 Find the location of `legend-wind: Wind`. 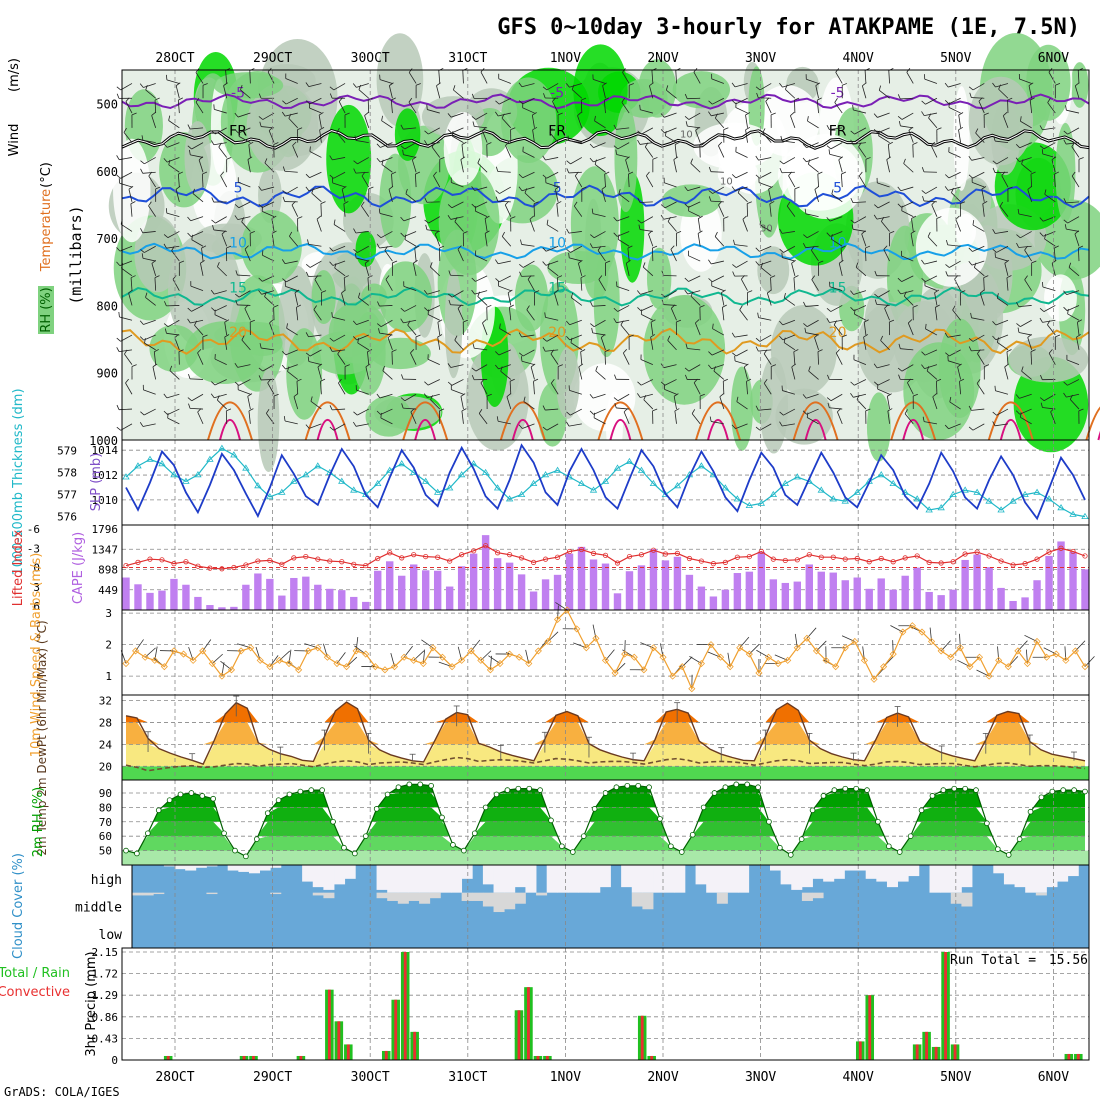

legend-wind: Wind is located at coordinates (14, 140).